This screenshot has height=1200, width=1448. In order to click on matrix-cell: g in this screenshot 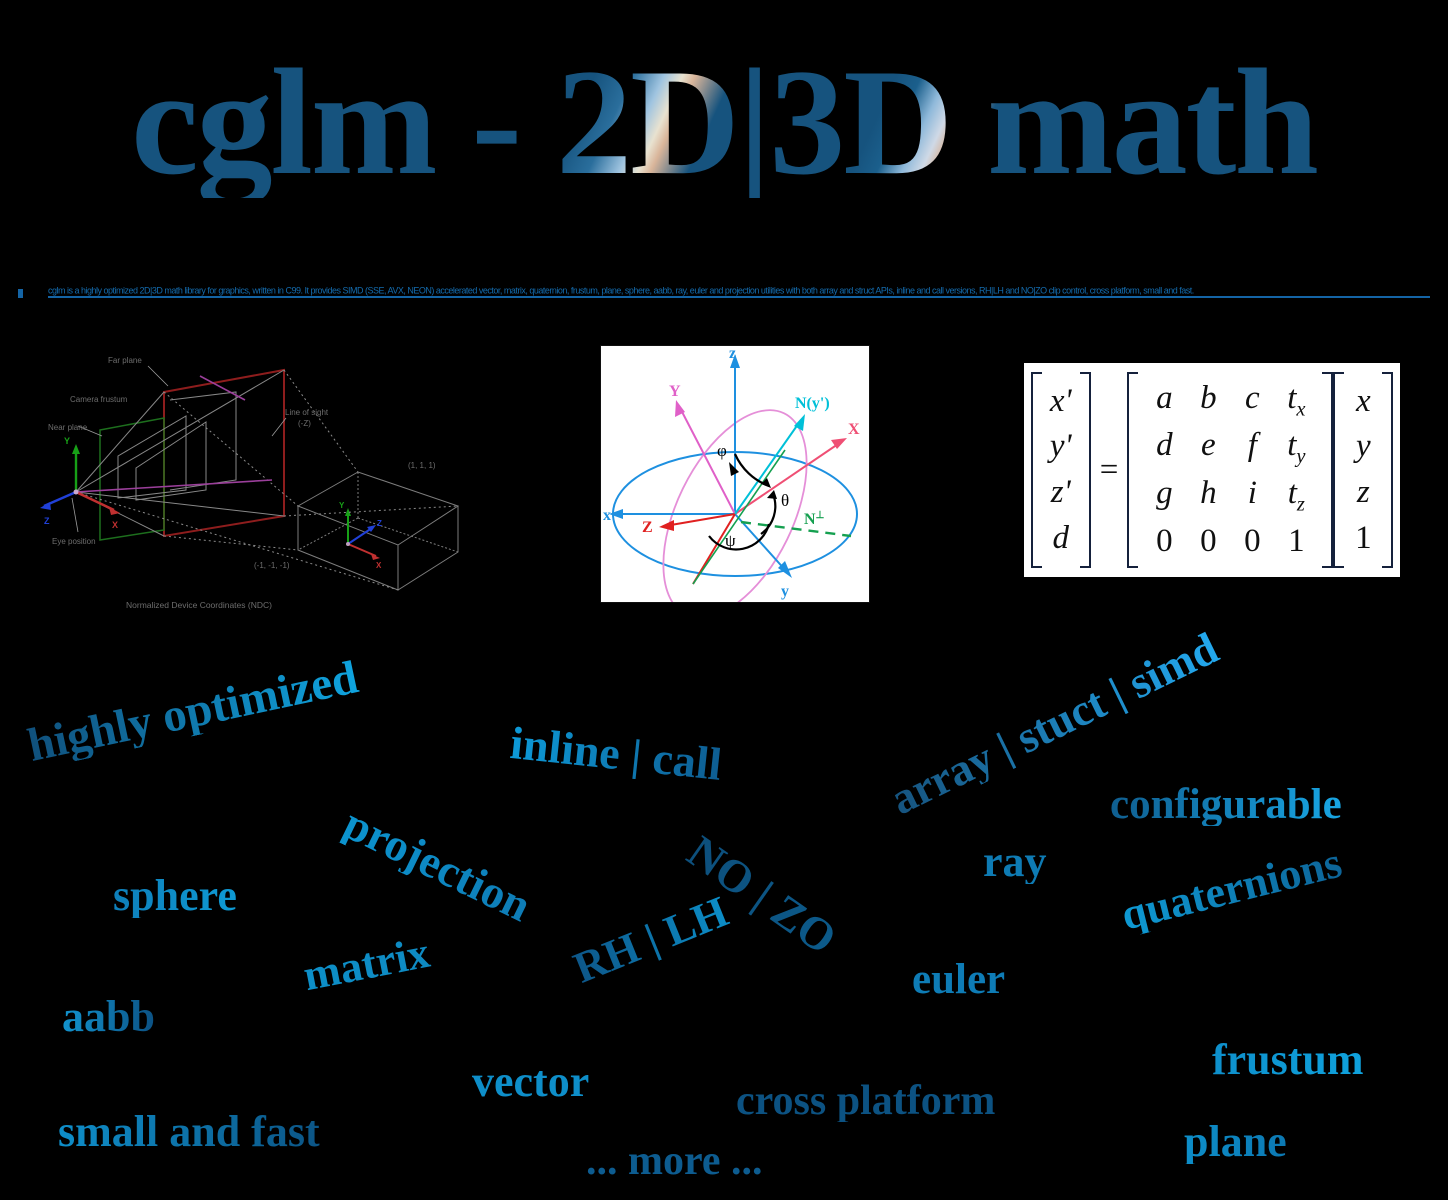, I will do `click(1164, 493)`.